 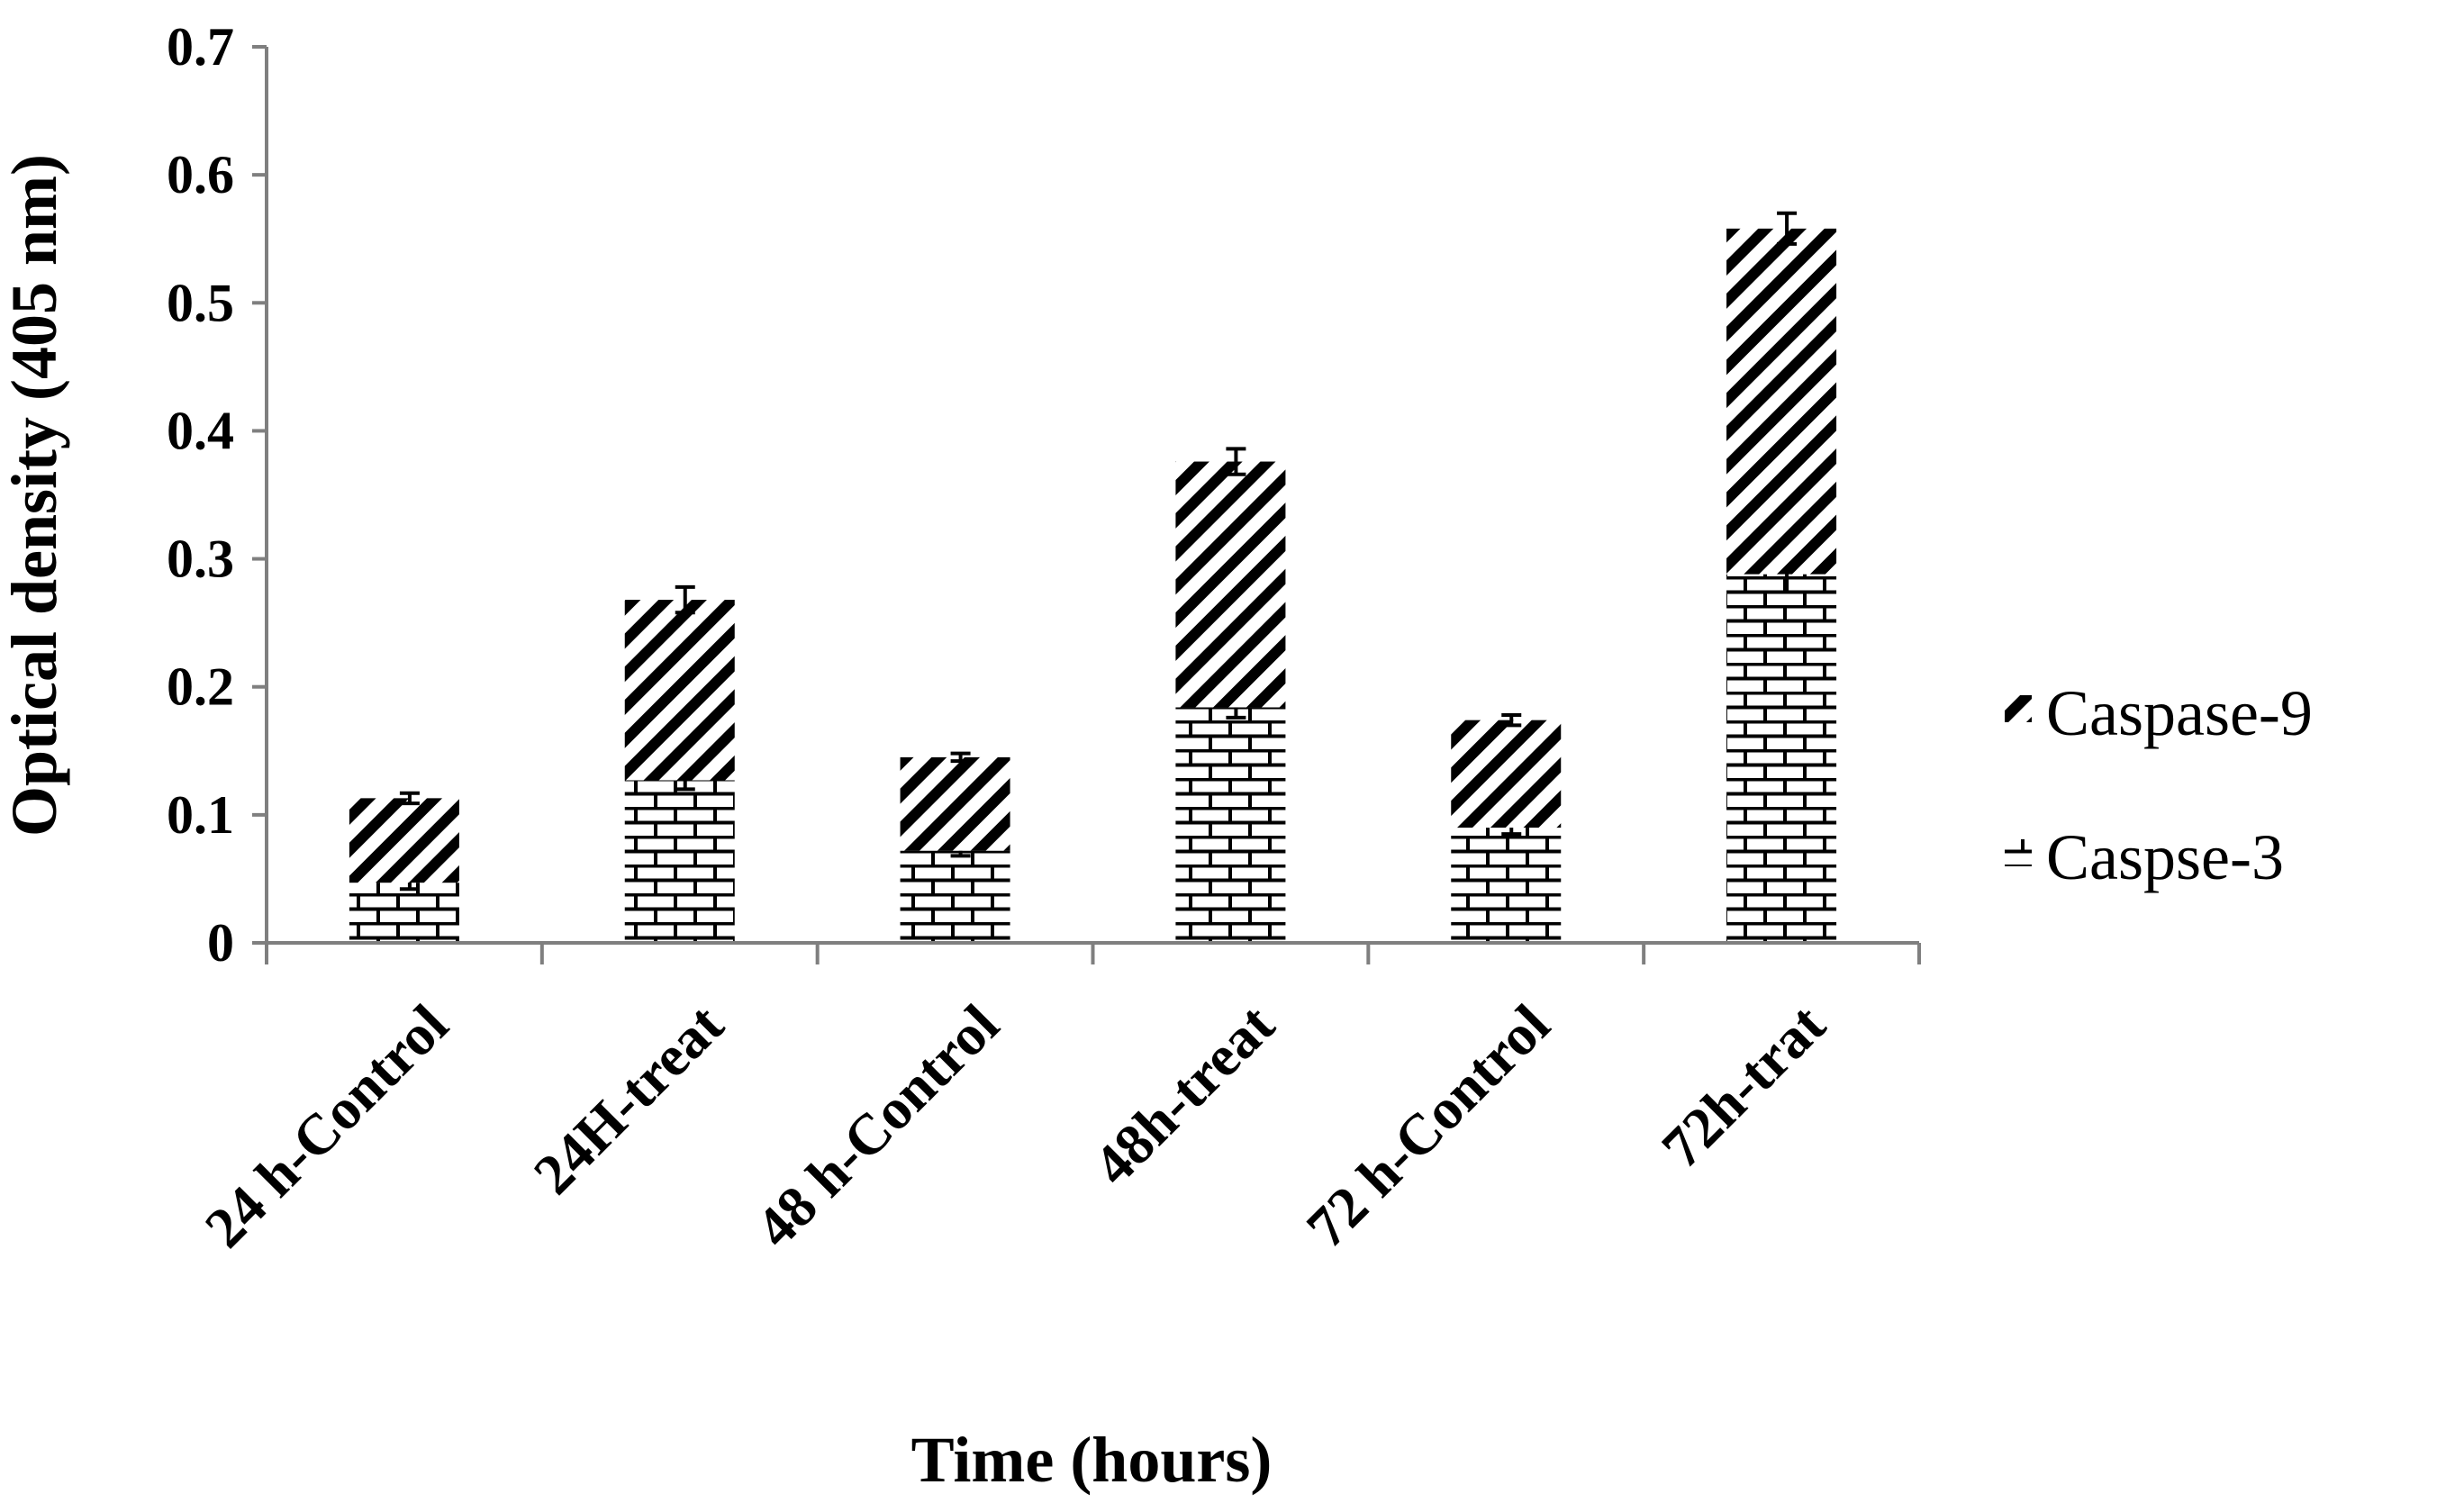 What do you see at coordinates (201, 47) in the screenshot?
I see `y-tick-label: 0.7` at bounding box center [201, 47].